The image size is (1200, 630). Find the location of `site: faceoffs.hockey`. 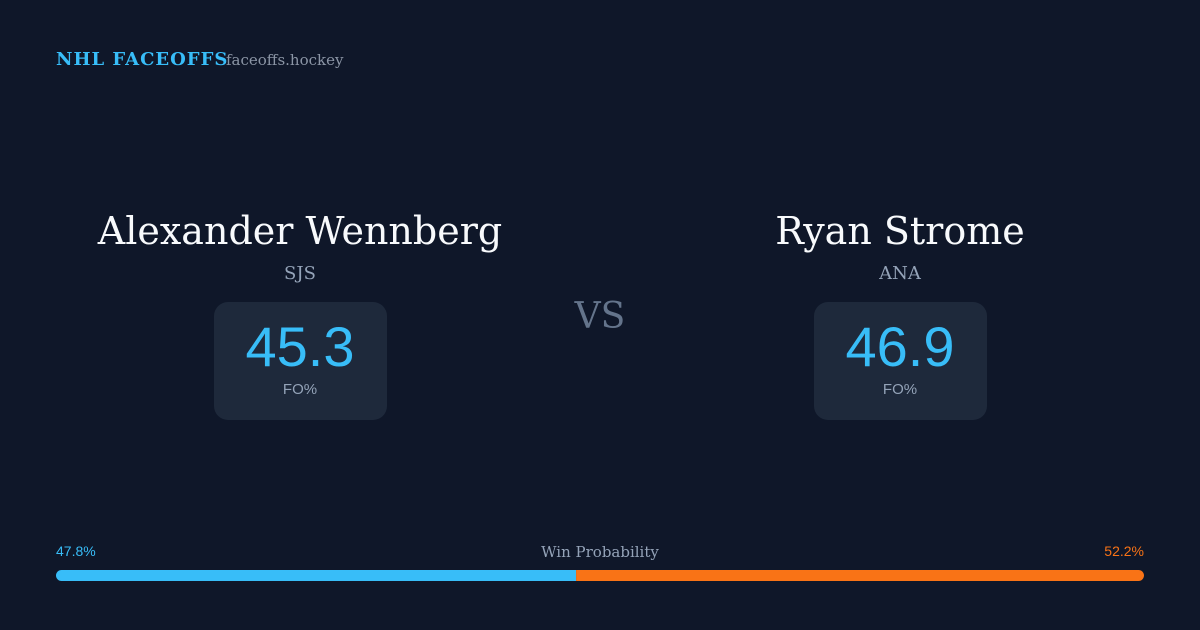

site: faceoffs.hockey is located at coordinates (285, 60).